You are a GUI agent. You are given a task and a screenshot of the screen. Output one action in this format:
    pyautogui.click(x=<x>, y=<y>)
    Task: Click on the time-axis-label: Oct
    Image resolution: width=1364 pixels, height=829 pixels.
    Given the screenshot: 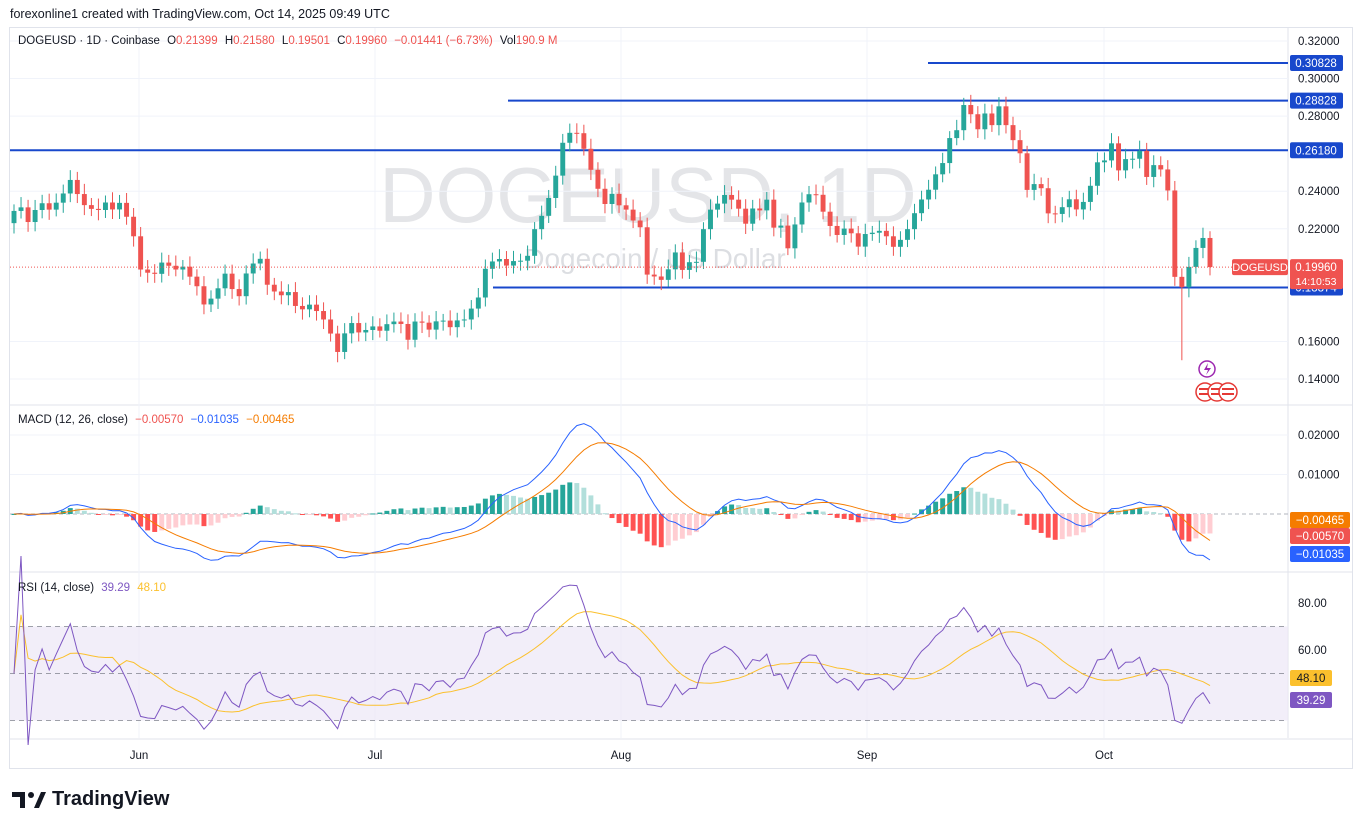 What is the action you would take?
    pyautogui.click(x=1104, y=756)
    